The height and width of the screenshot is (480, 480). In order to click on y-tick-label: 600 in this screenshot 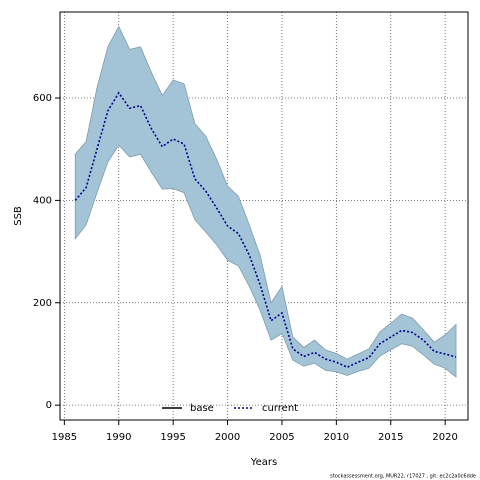, I will do `click(42, 98)`.